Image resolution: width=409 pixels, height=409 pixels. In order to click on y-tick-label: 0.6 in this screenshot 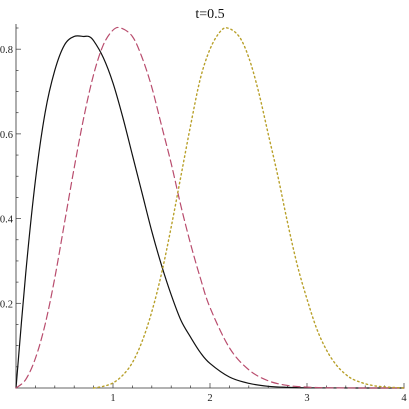, I will do `click(6, 135)`.